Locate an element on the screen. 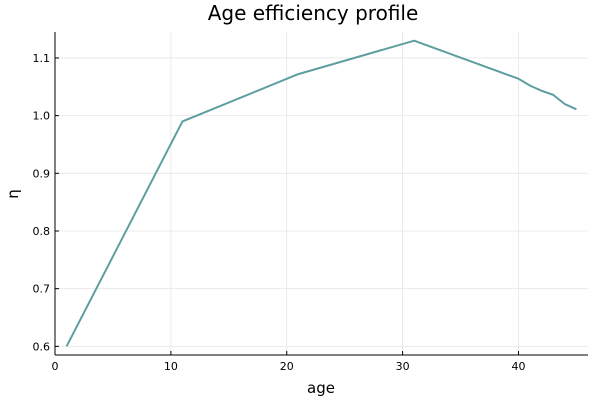 The width and height of the screenshot is (600, 400). y-tick-label: 1.1 is located at coordinates (42, 58).